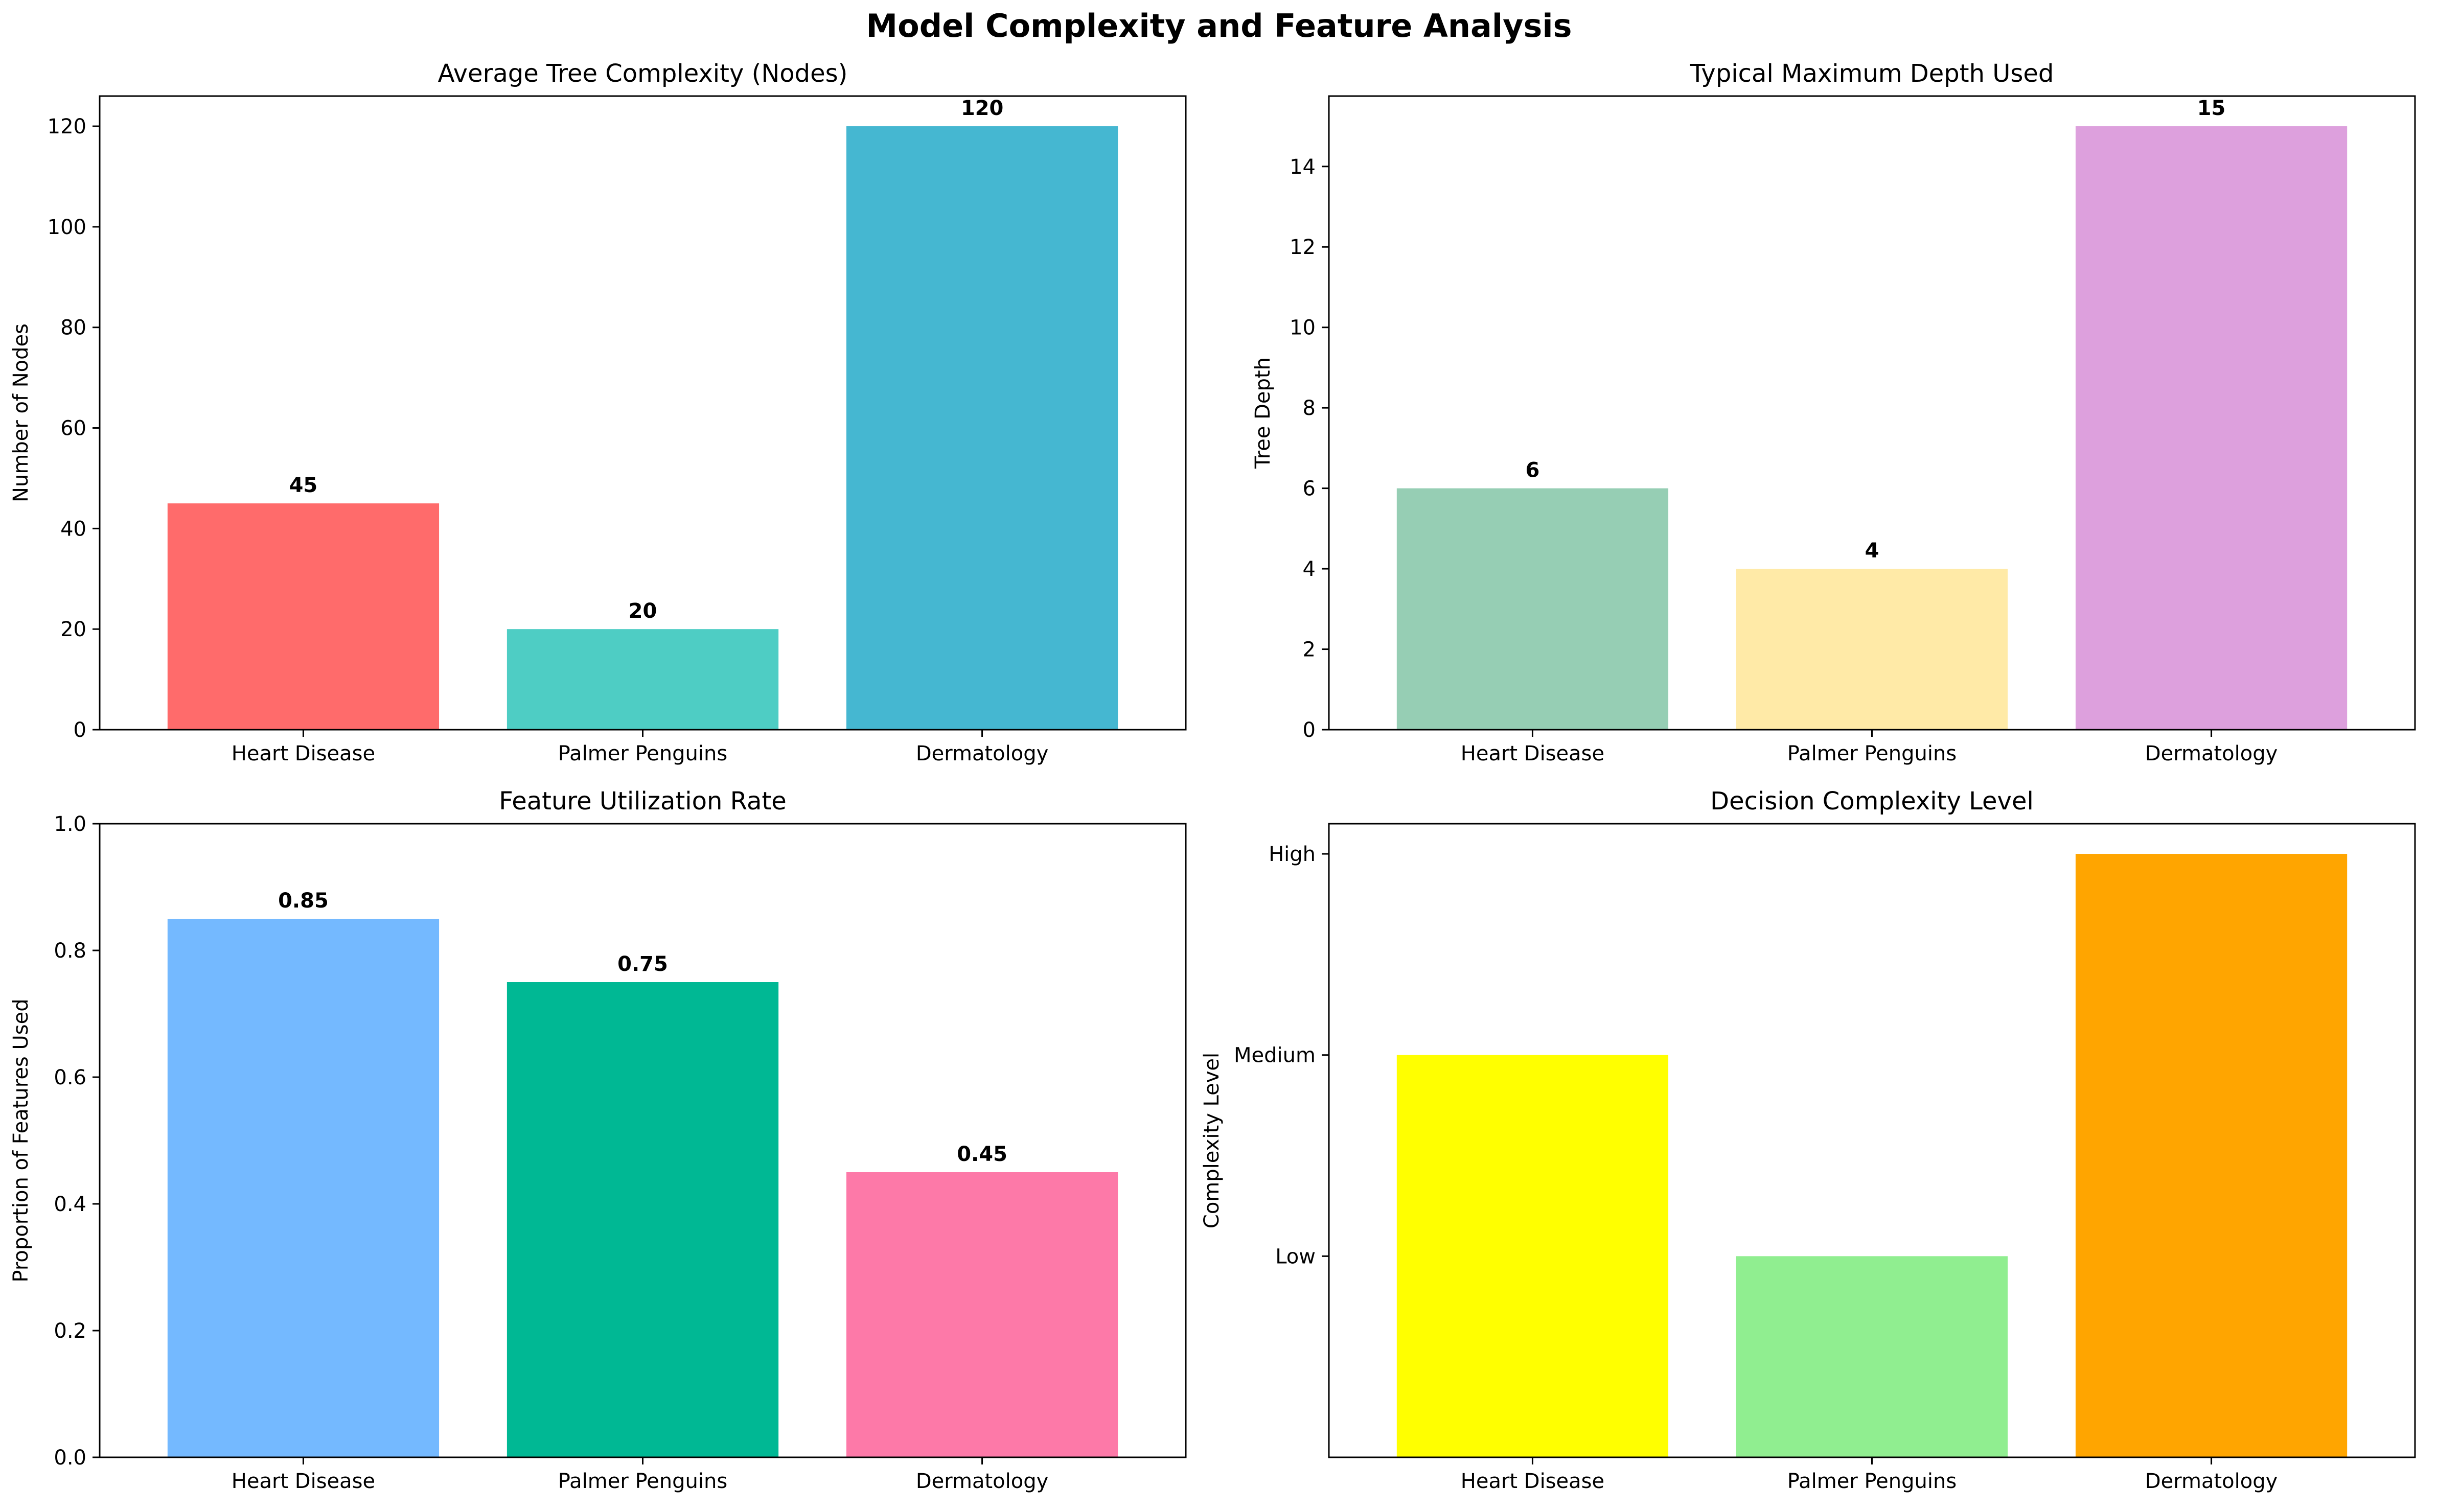 This screenshot has width=2438, height=1512. What do you see at coordinates (1309, 489) in the screenshot?
I see `subplot-2-y-tick-label: 6` at bounding box center [1309, 489].